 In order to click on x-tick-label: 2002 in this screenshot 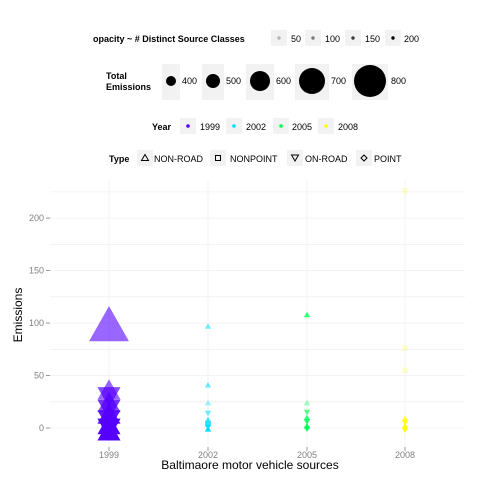, I will do `click(208, 455)`.